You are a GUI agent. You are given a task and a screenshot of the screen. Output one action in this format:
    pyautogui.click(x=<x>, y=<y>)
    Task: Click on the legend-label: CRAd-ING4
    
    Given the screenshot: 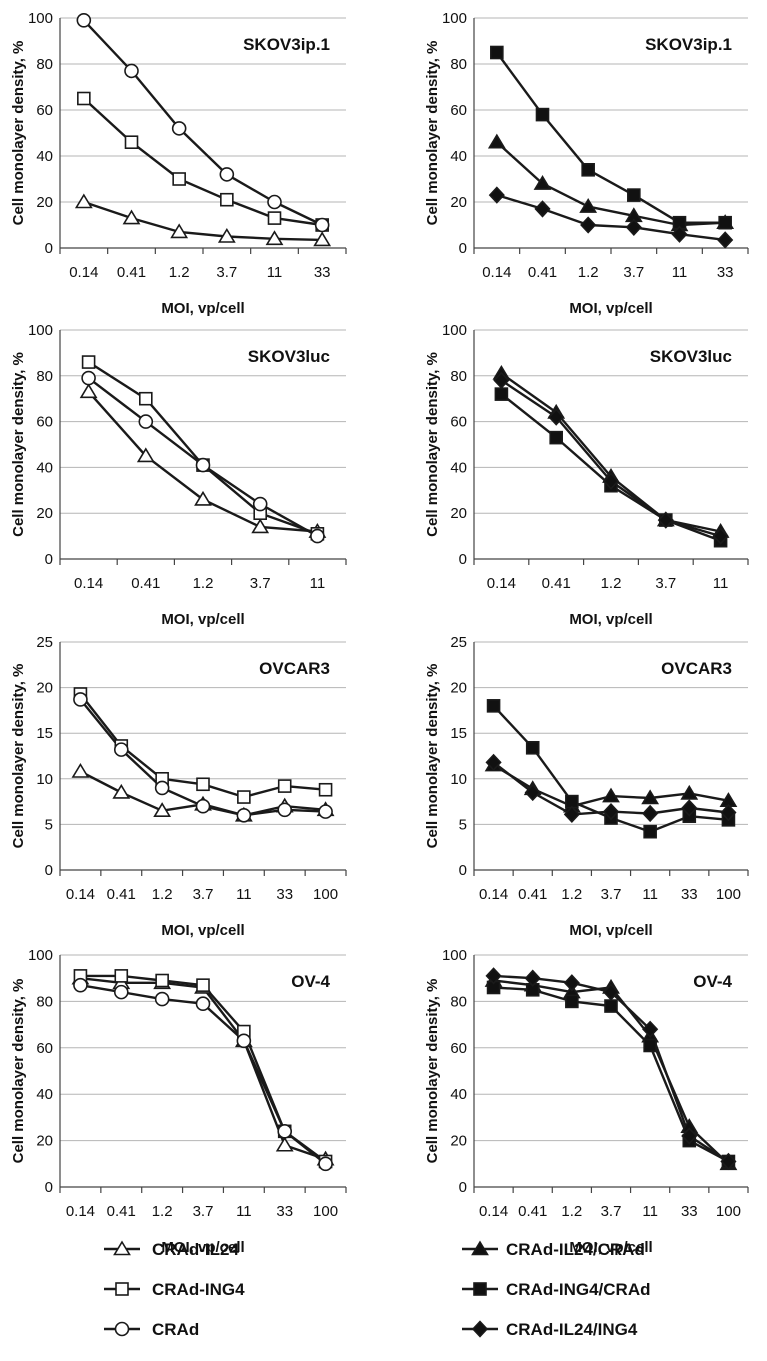 What is the action you would take?
    pyautogui.click(x=198, y=1289)
    